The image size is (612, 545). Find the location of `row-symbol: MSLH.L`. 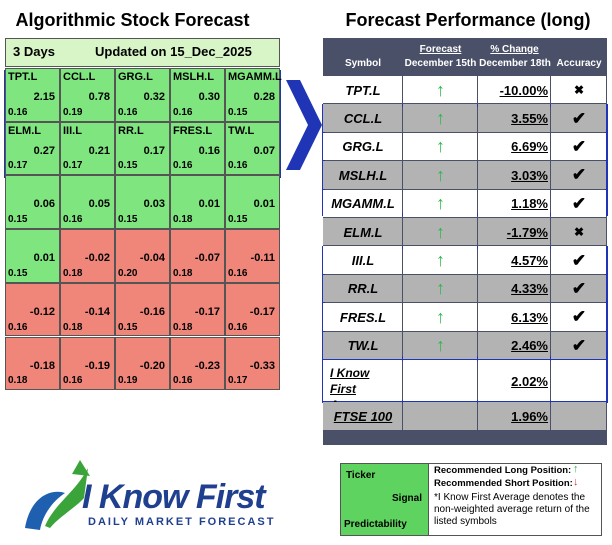

row-symbol: MSLH.L is located at coordinates (363, 175).